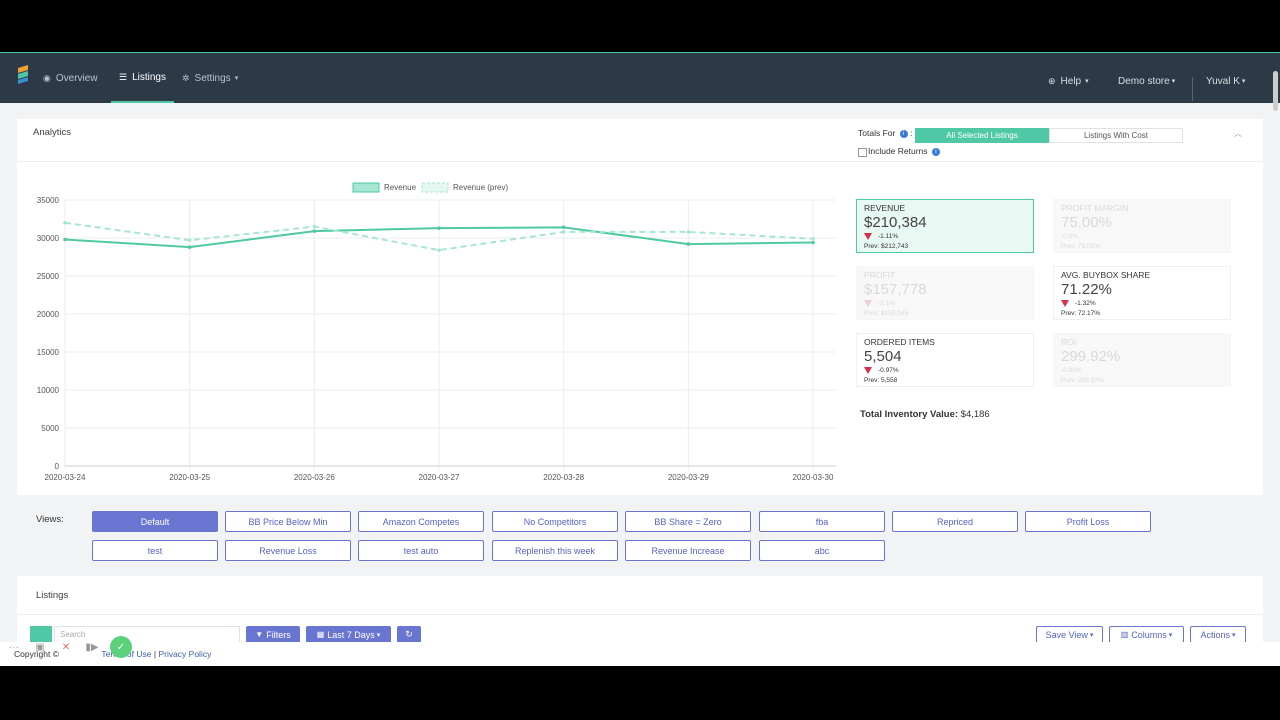 Image resolution: width=1280 pixels, height=720 pixels. Describe the element at coordinates (1238, 133) in the screenshot. I see `collapse-icon: ︿` at that location.